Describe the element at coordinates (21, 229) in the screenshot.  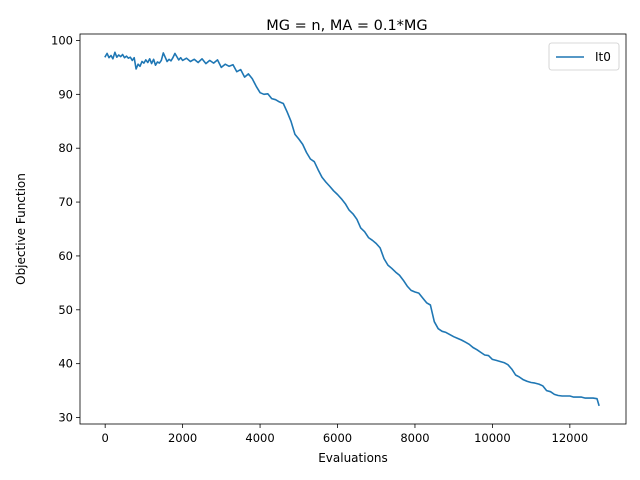
I see `y-axis-label: Objective Function` at that location.